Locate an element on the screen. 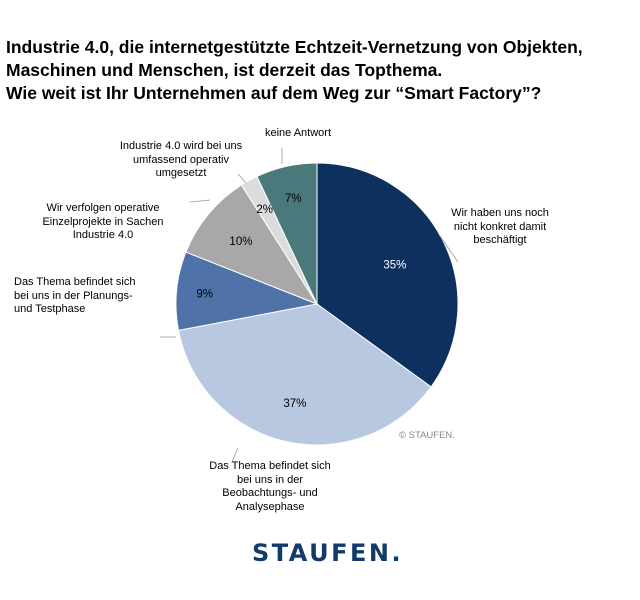 The height and width of the screenshot is (600, 640). label-no-answer: keine Antwort is located at coordinates (298, 134).